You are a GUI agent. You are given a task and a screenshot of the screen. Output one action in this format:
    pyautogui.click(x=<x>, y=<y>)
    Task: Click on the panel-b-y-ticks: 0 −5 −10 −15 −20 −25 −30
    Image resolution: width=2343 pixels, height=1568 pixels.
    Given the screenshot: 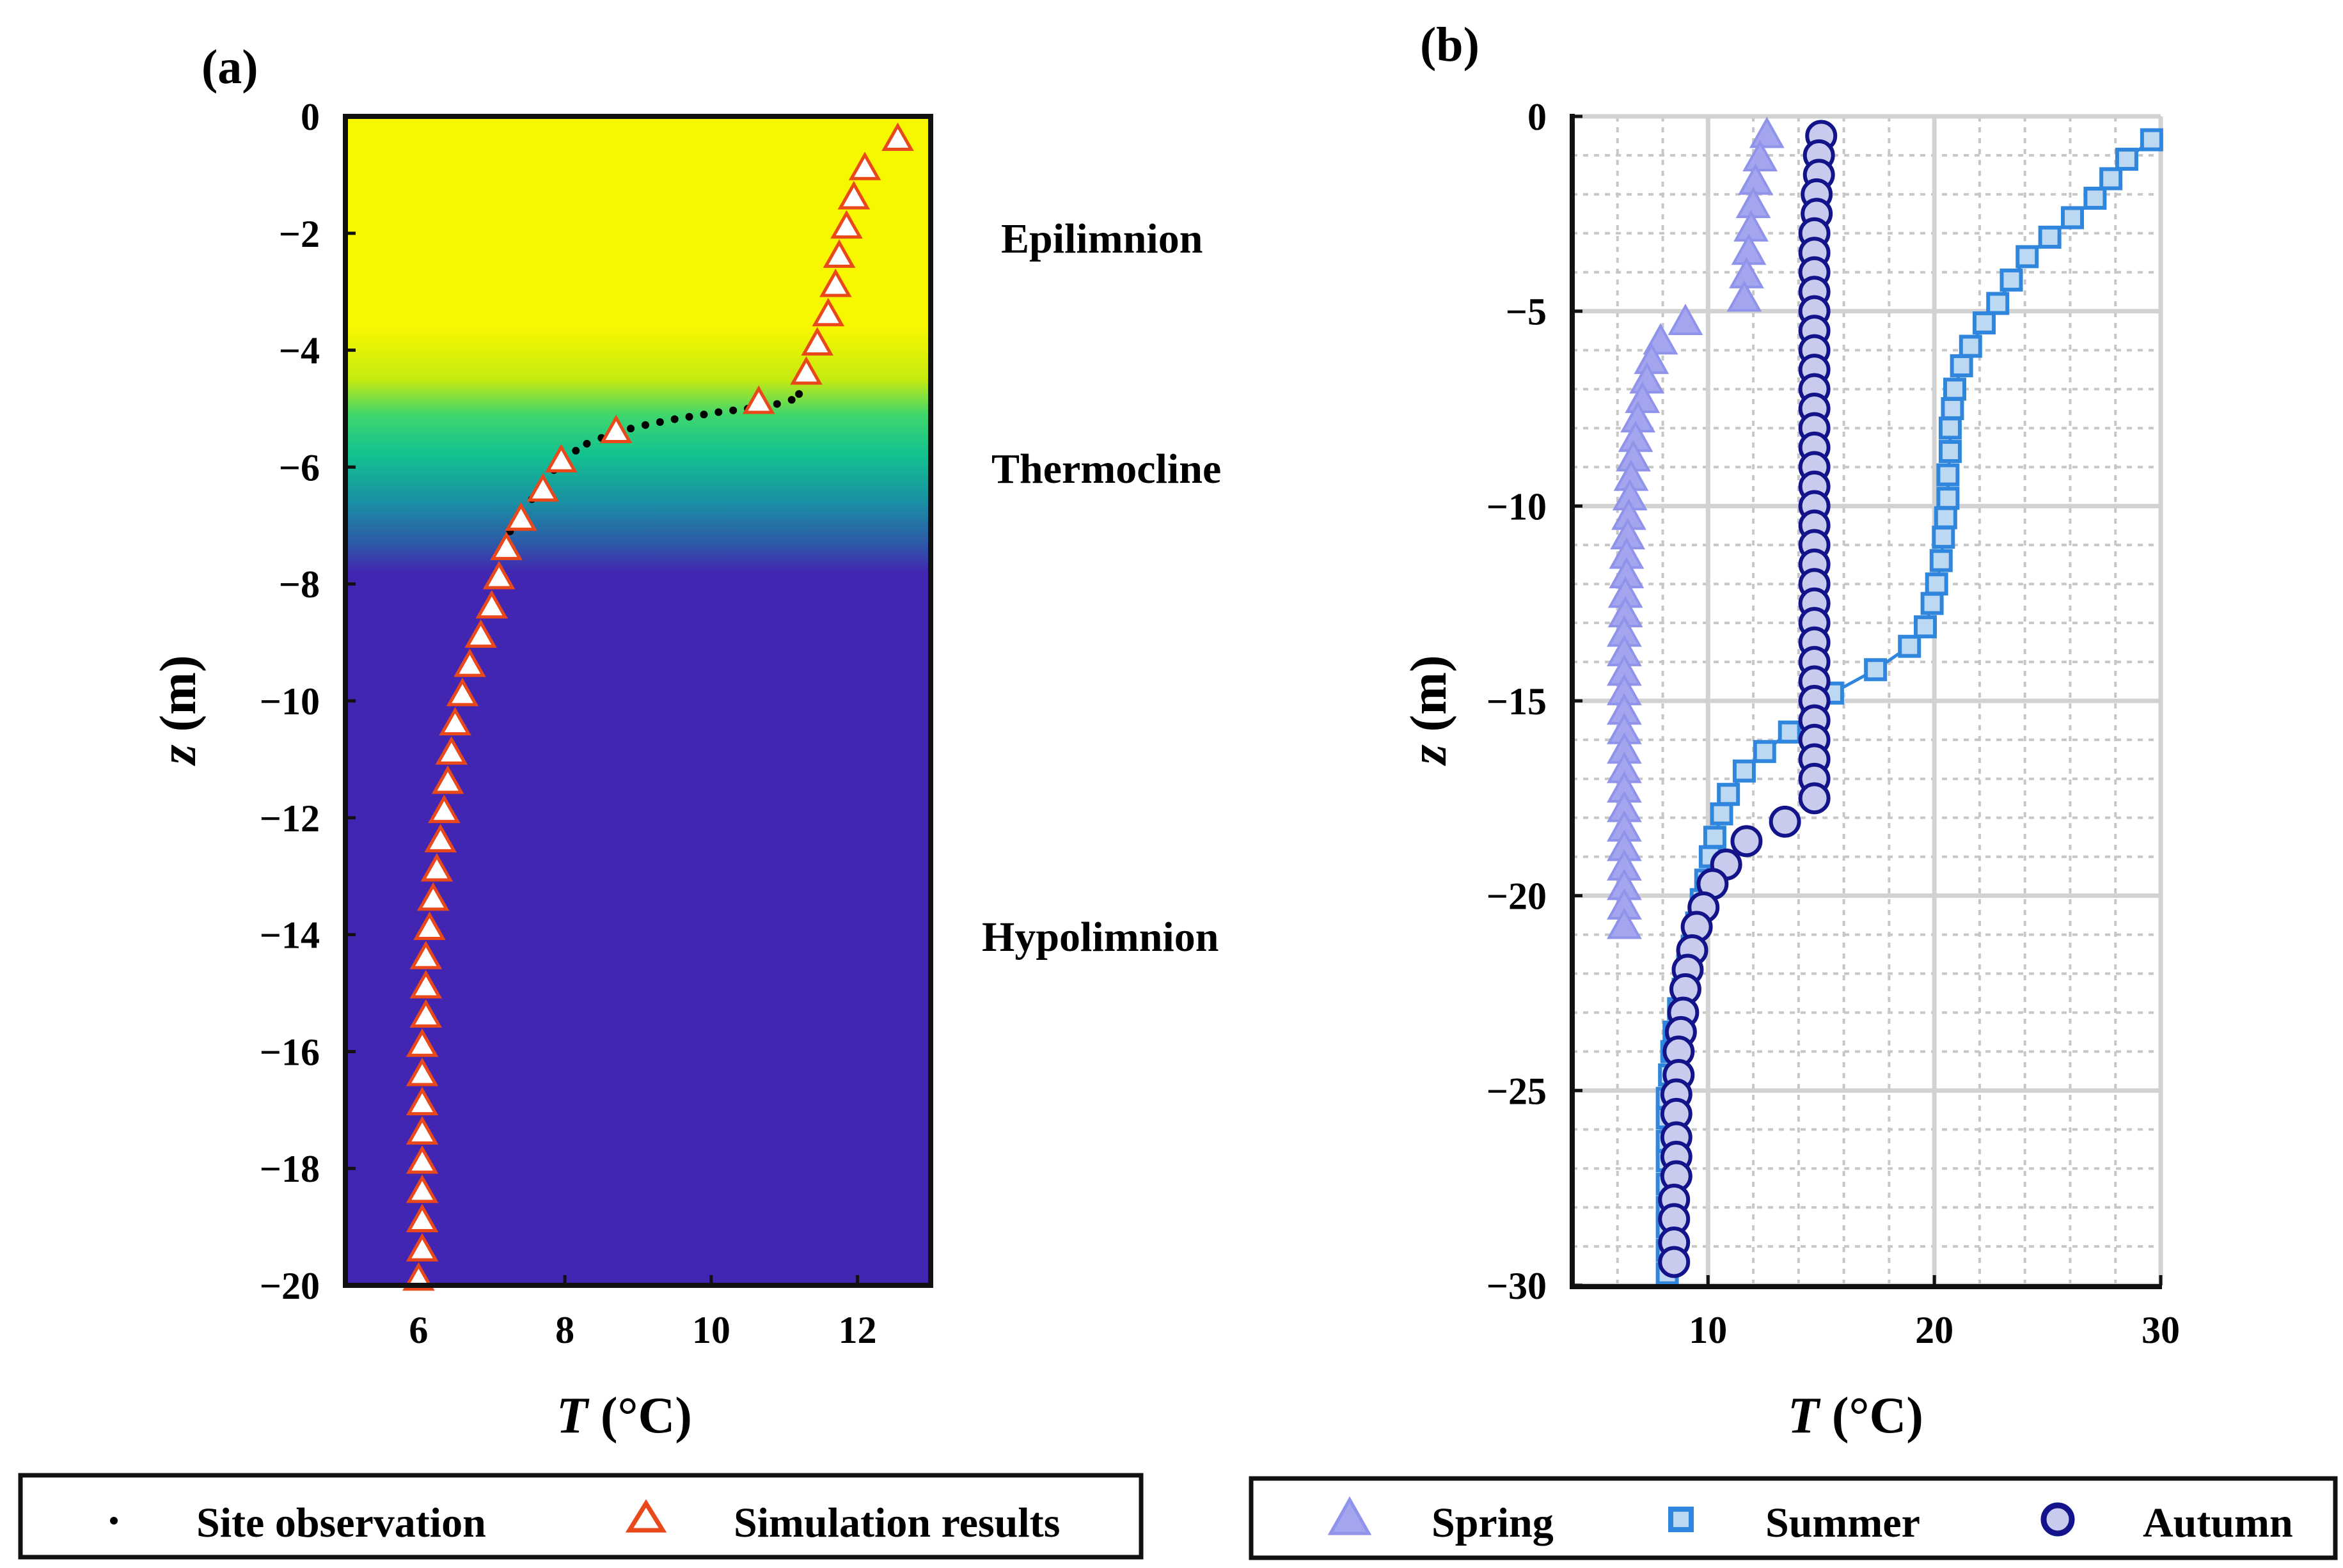 What is the action you would take?
    pyautogui.click(x=1534, y=701)
    